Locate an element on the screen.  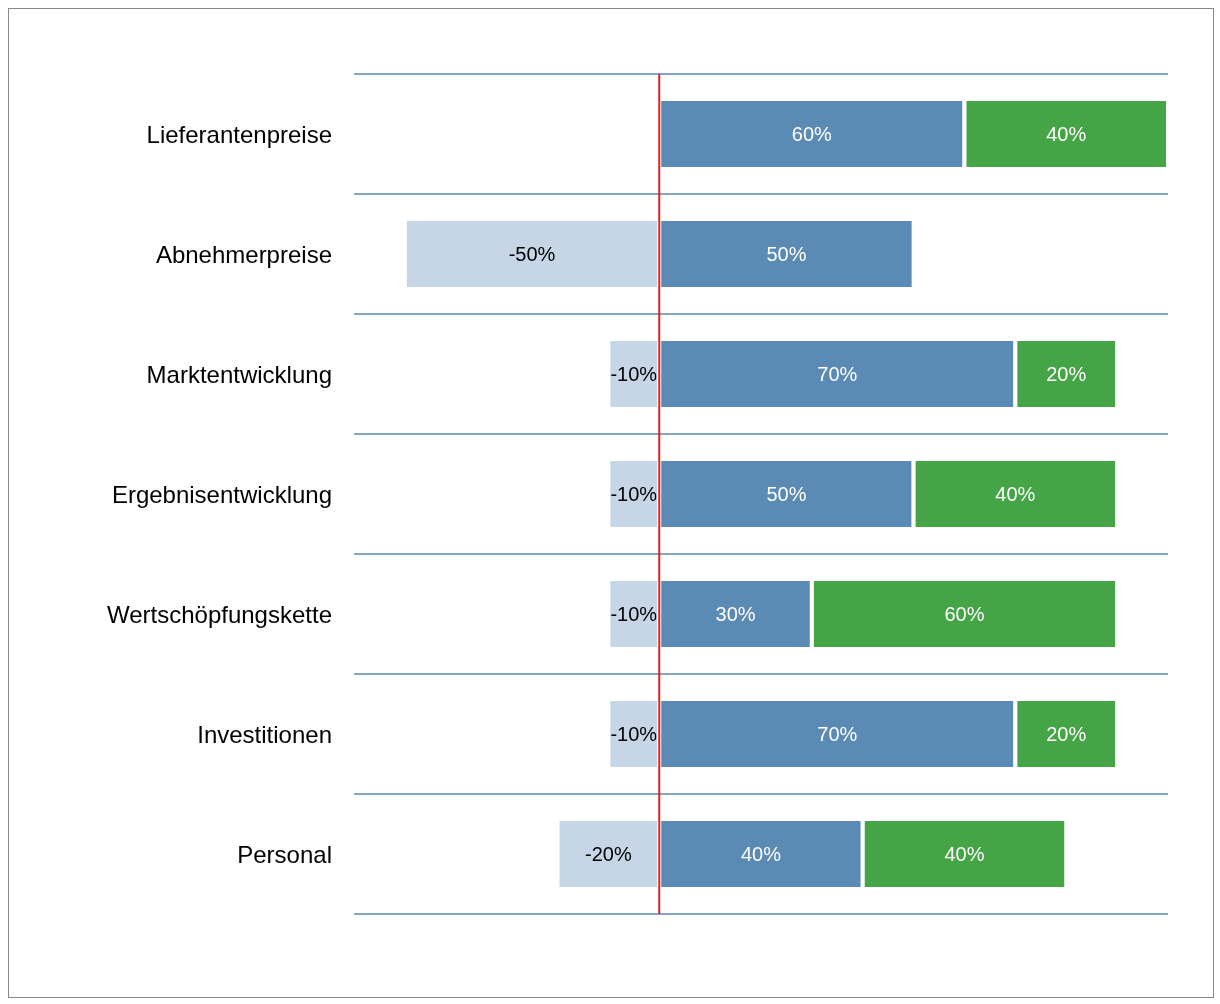
data-label: 30% is located at coordinates (735, 614).